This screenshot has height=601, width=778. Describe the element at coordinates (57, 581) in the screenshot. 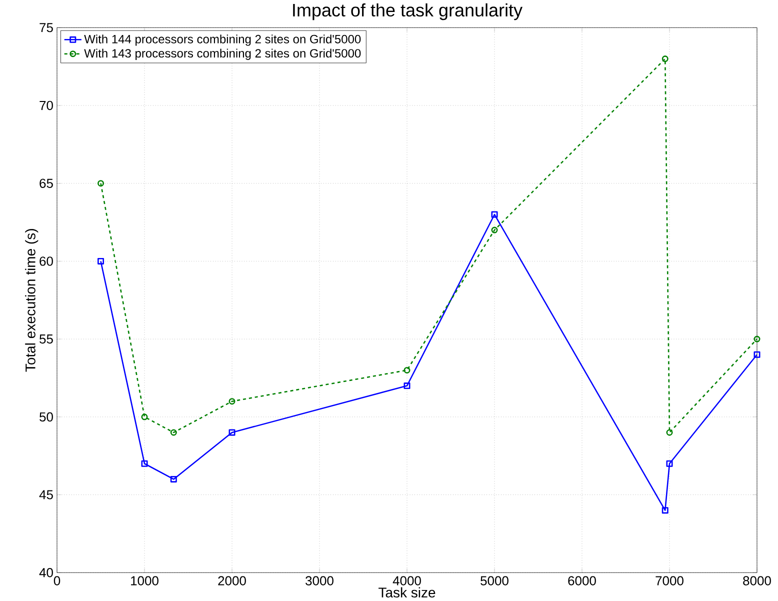

I see `x-tick-label: 0` at that location.